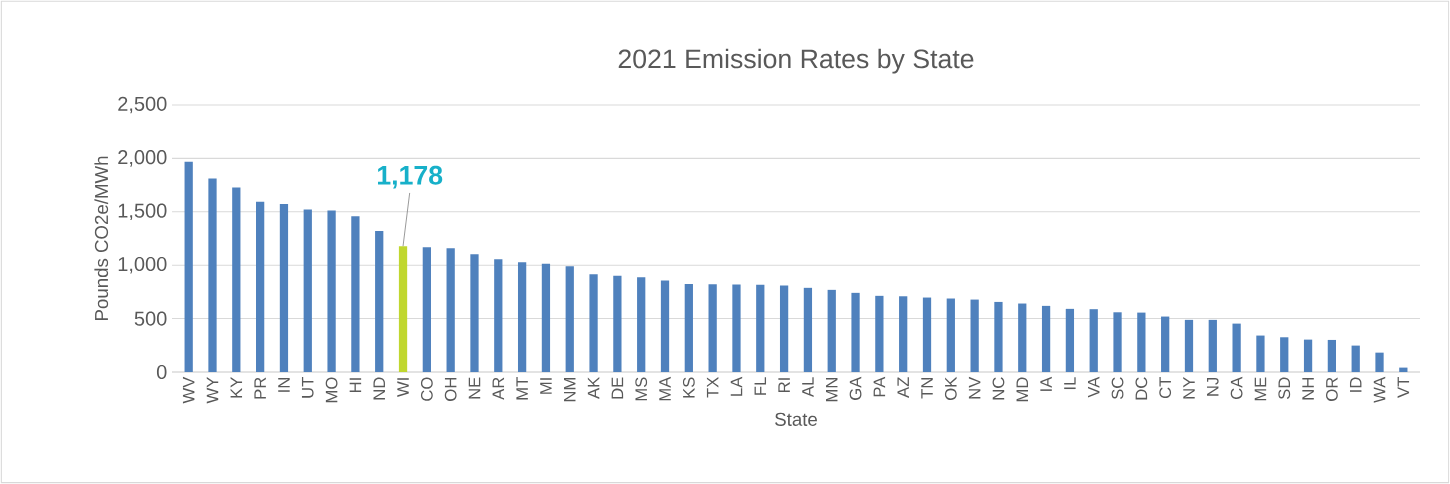 The width and height of the screenshot is (1450, 484). Describe the element at coordinates (796, 419) in the screenshot. I see `x-axis-title: State` at that location.